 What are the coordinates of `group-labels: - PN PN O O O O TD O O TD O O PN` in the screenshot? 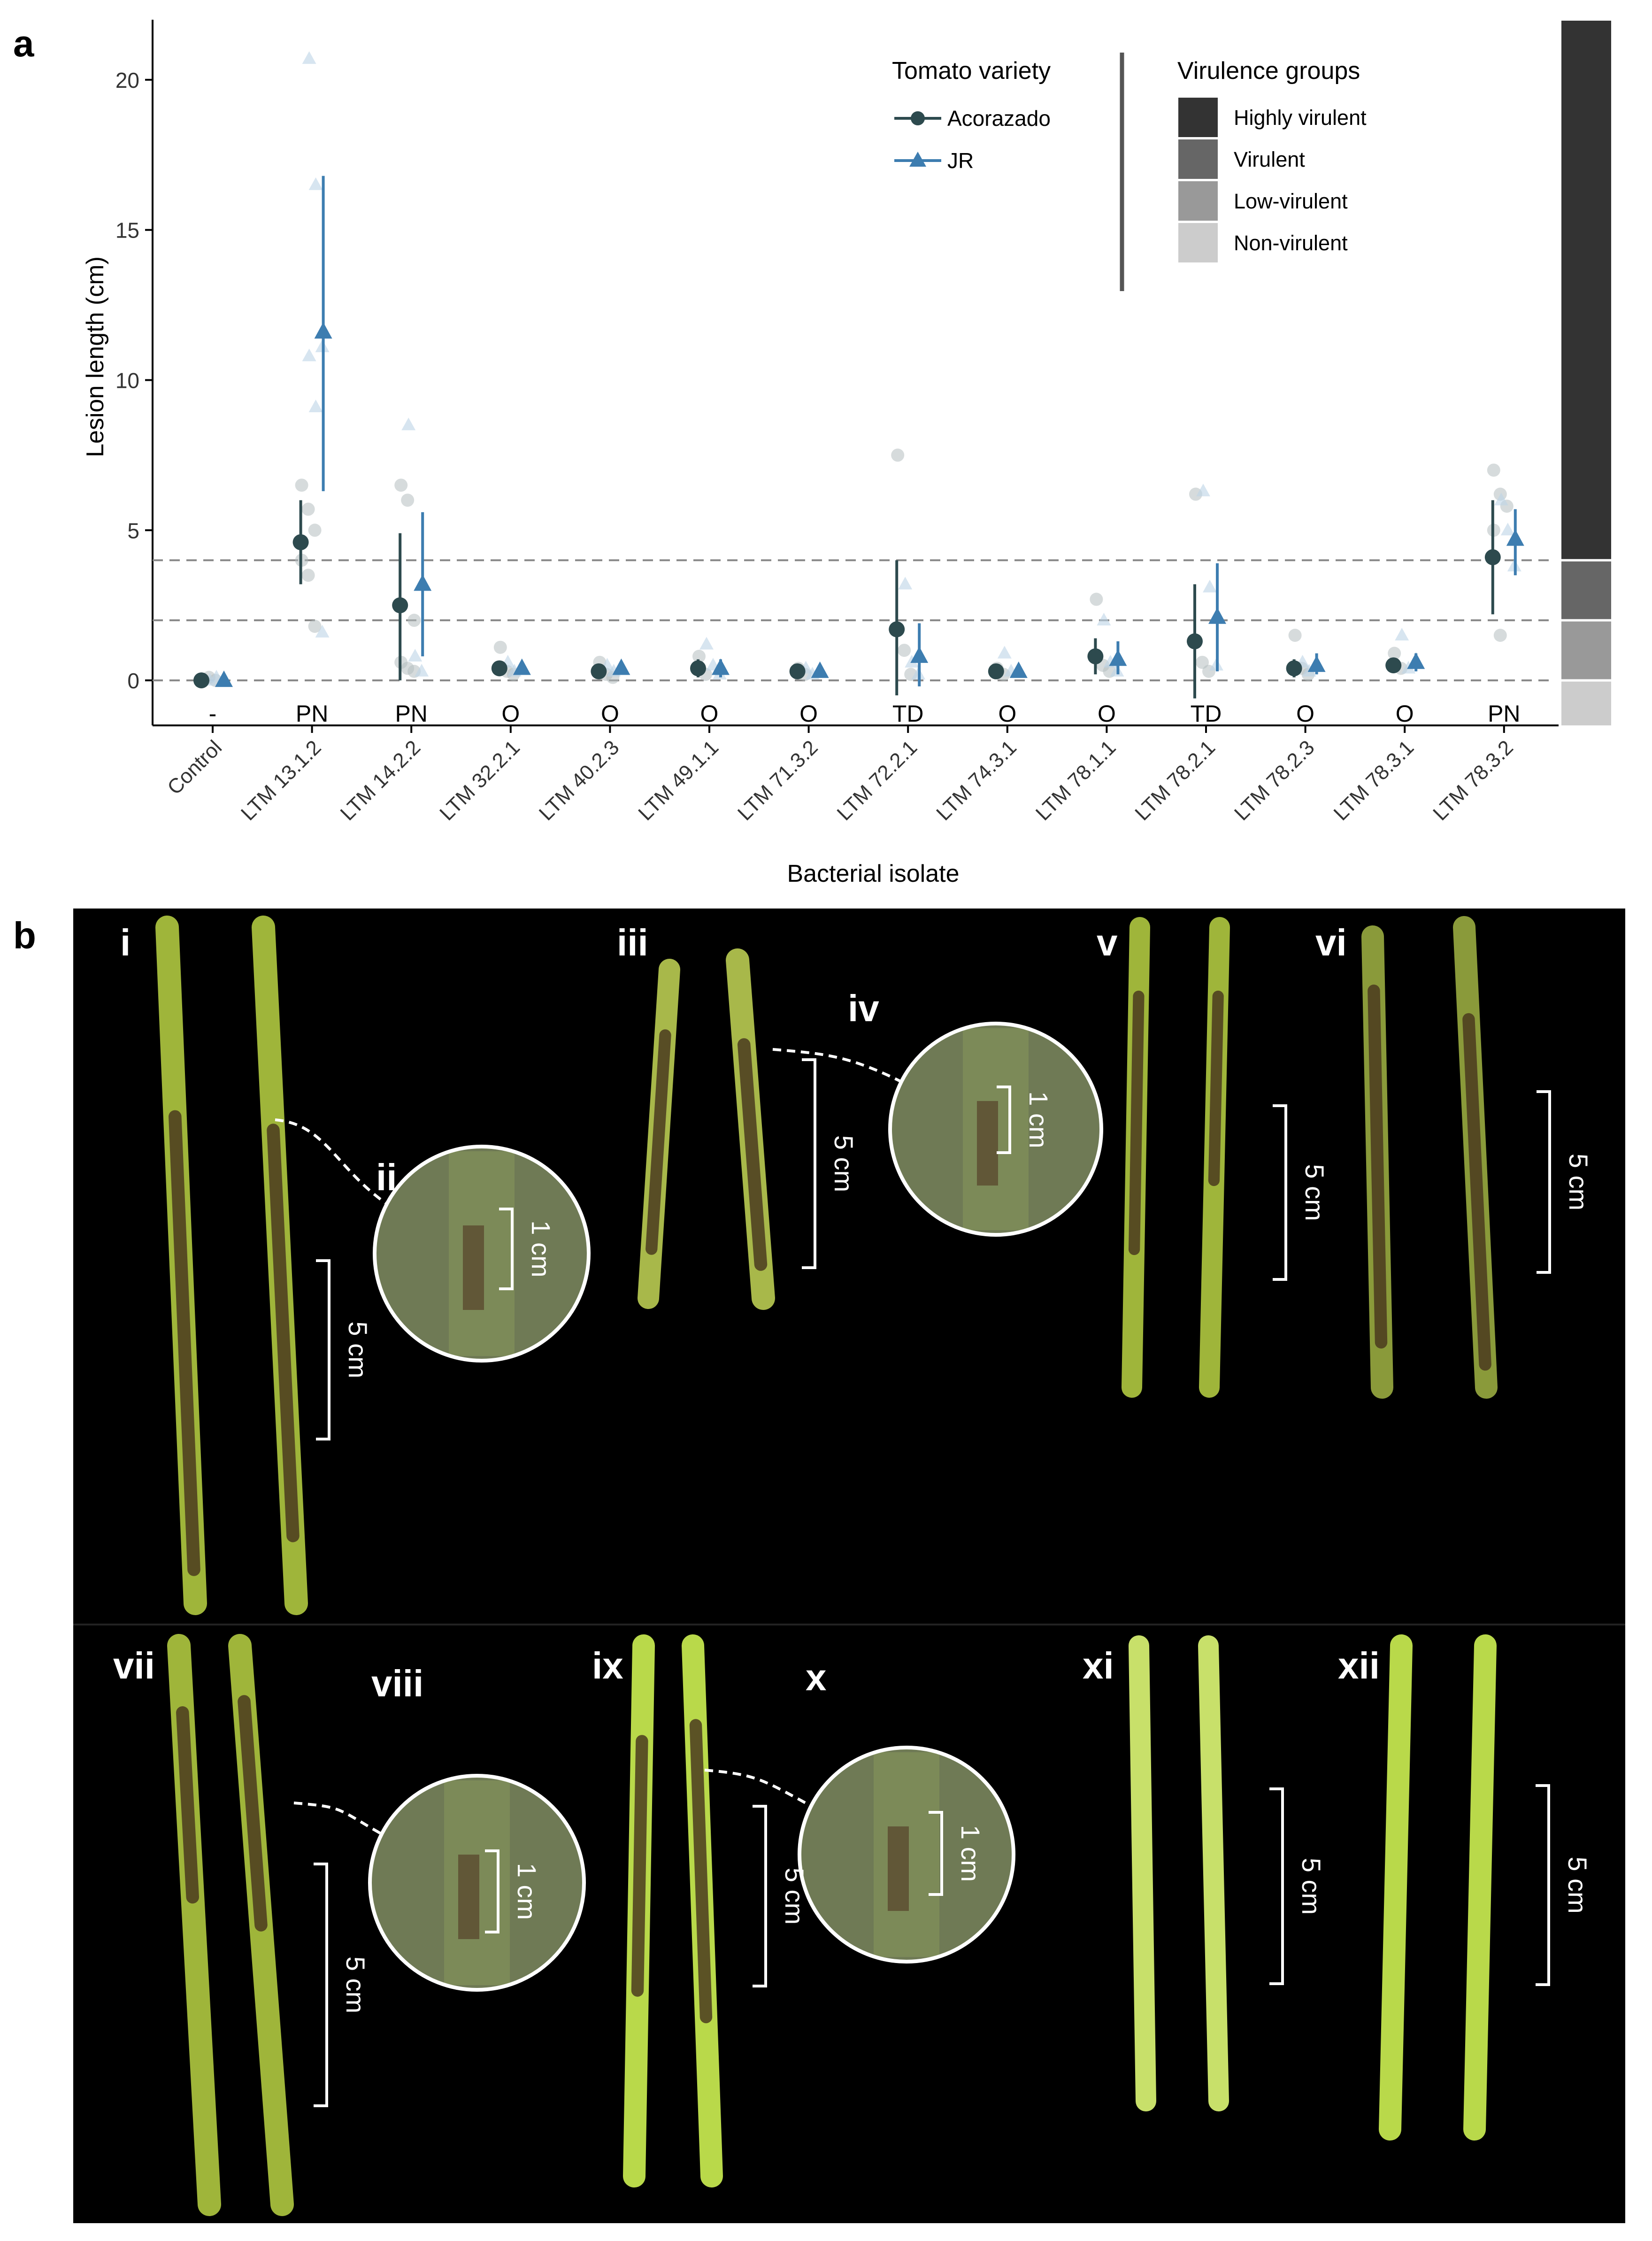 It's located at (865, 714).